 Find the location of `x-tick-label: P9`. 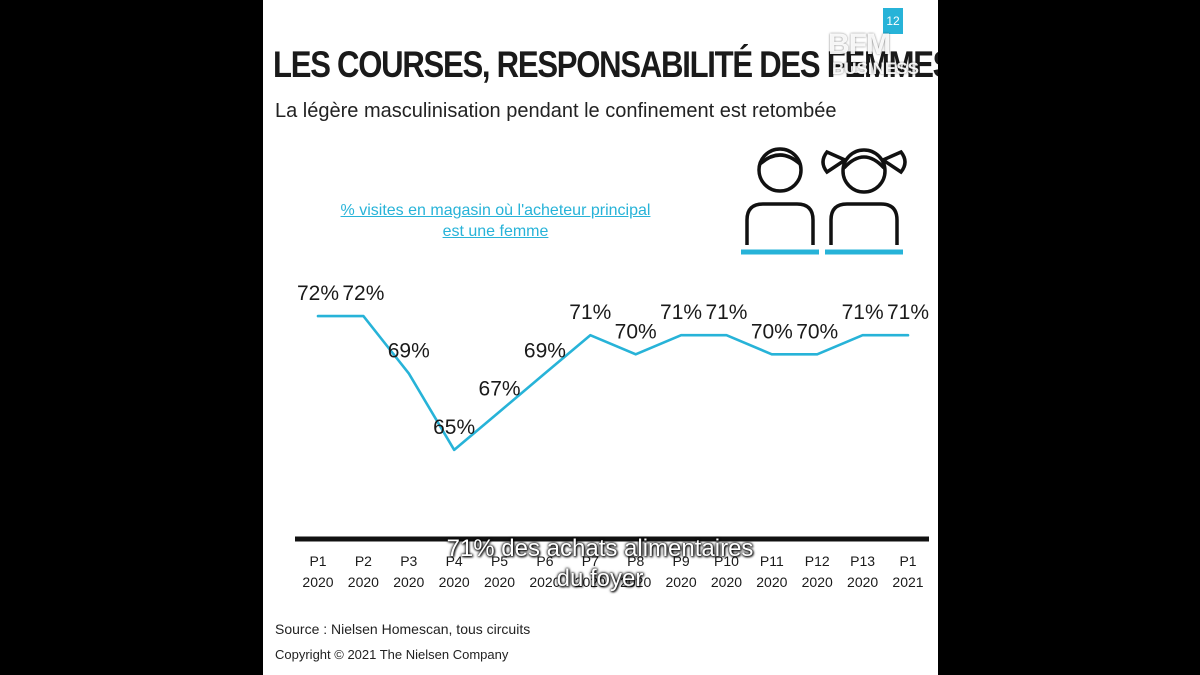

x-tick-label: P9 is located at coordinates (681, 561).